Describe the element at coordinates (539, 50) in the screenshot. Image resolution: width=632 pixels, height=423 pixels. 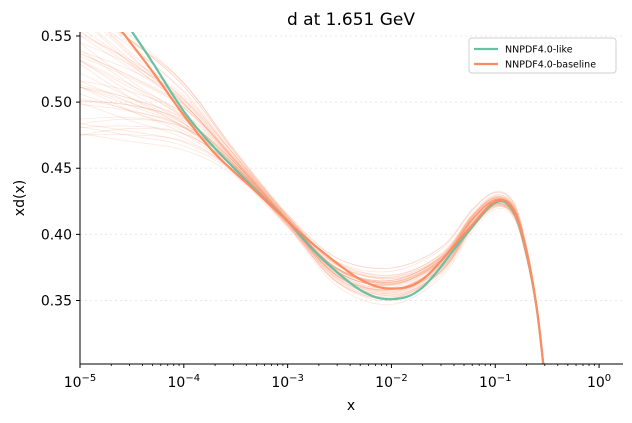
I see `legend-label: NNPDF4.0-like` at that location.